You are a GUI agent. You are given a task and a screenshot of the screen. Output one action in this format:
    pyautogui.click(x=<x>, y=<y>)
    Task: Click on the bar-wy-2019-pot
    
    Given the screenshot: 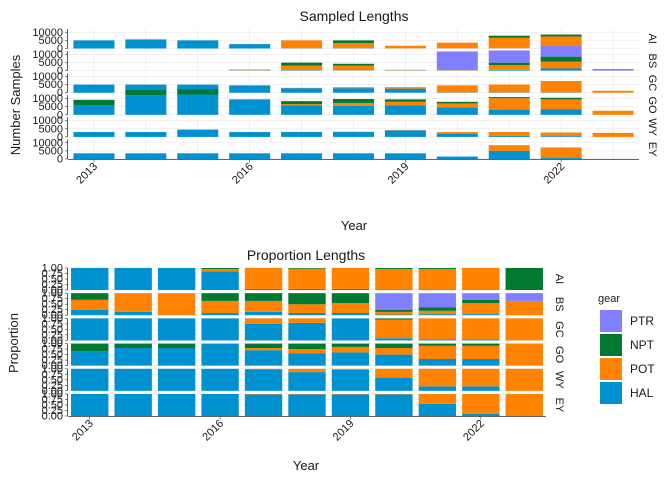 What is the action you would take?
    pyautogui.click(x=350, y=369)
    